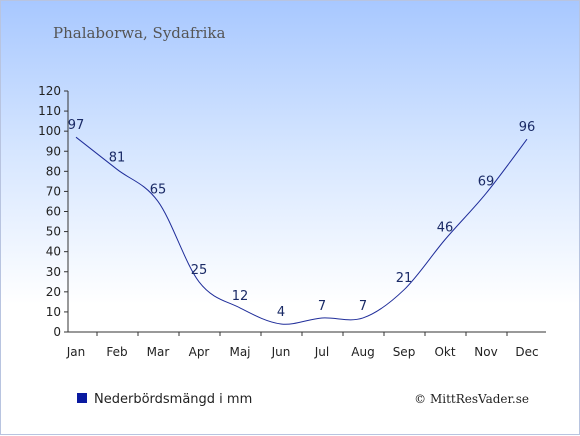 This screenshot has width=580, height=436. I want to click on y-tick-label: 120, so click(49, 91).